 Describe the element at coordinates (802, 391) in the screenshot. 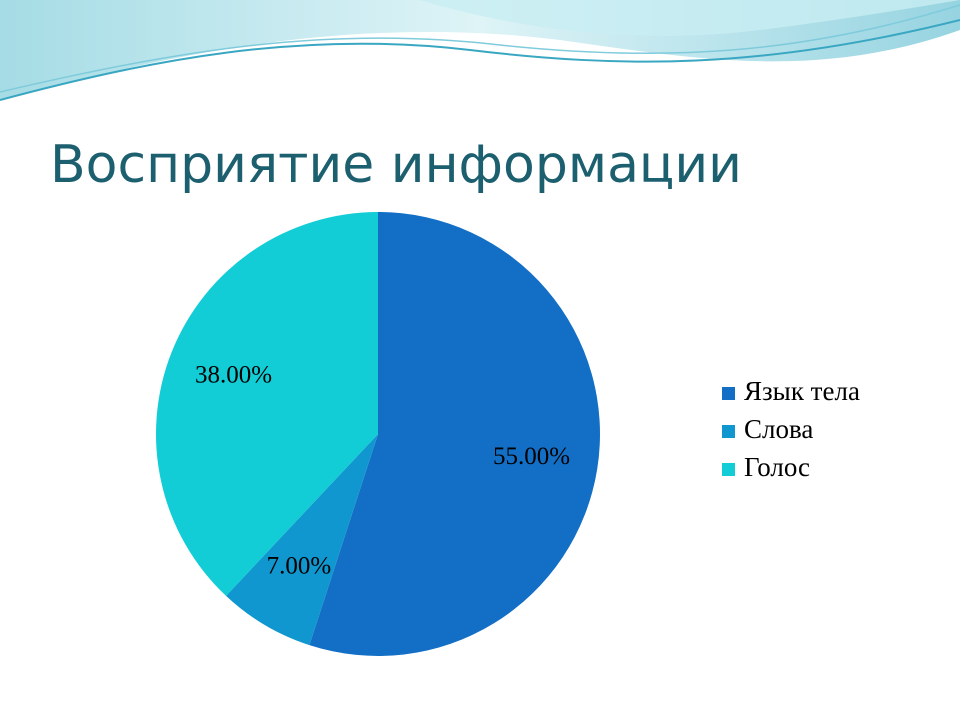

I see `legend-label: Язык тела` at that location.